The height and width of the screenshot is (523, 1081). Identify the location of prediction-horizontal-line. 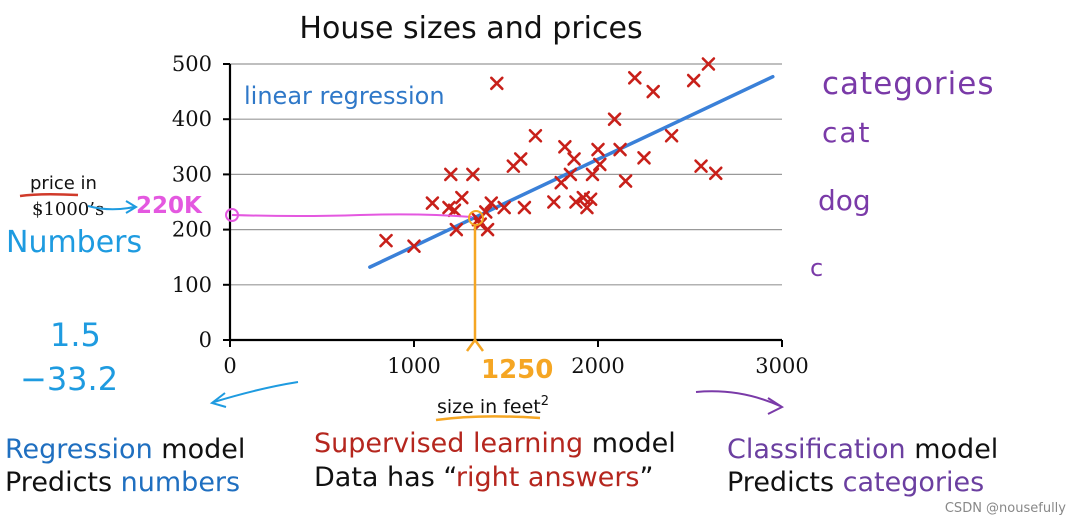
(352, 215).